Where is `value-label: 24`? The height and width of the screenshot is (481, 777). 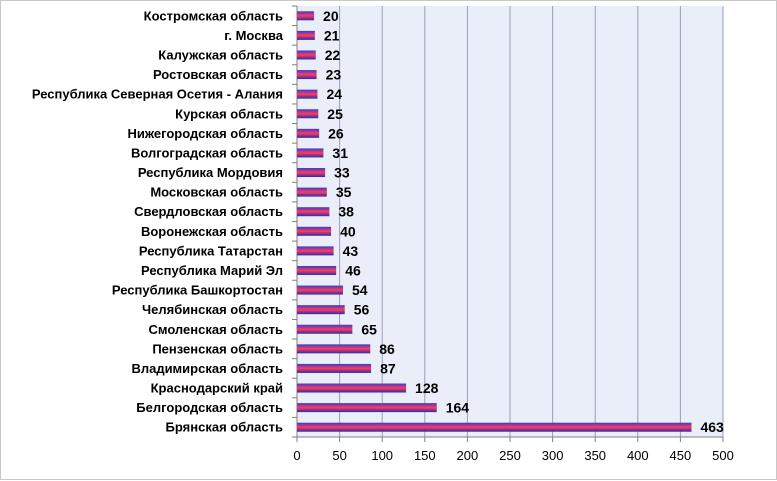 value-label: 24 is located at coordinates (334, 94).